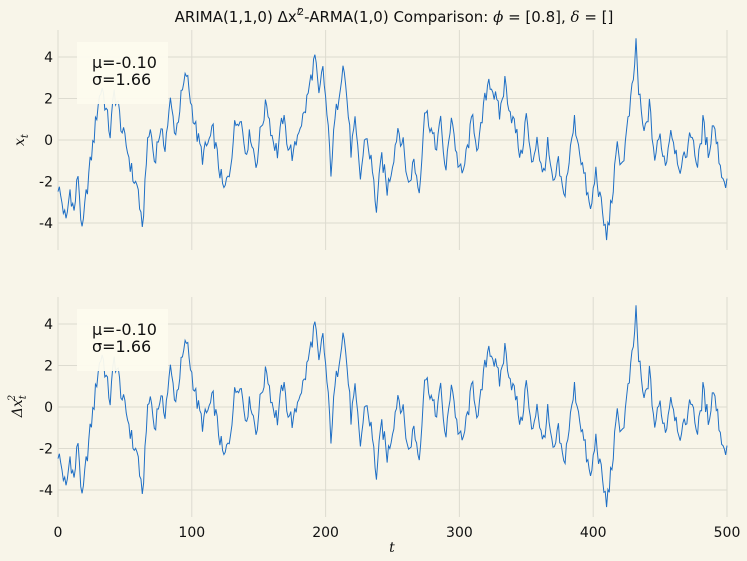 This screenshot has width=747, height=561. Describe the element at coordinates (124, 329) in the screenshot. I see `bottom-stats-mean: μ=-0.10` at that location.